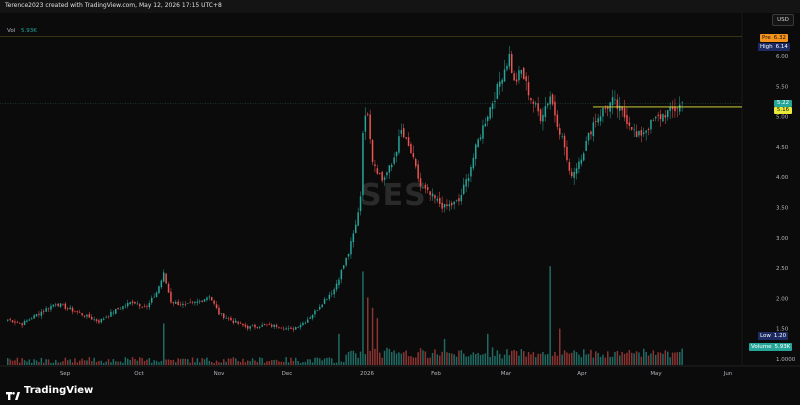  I want to click on volume-legend-label: Vol, so click(11, 31).